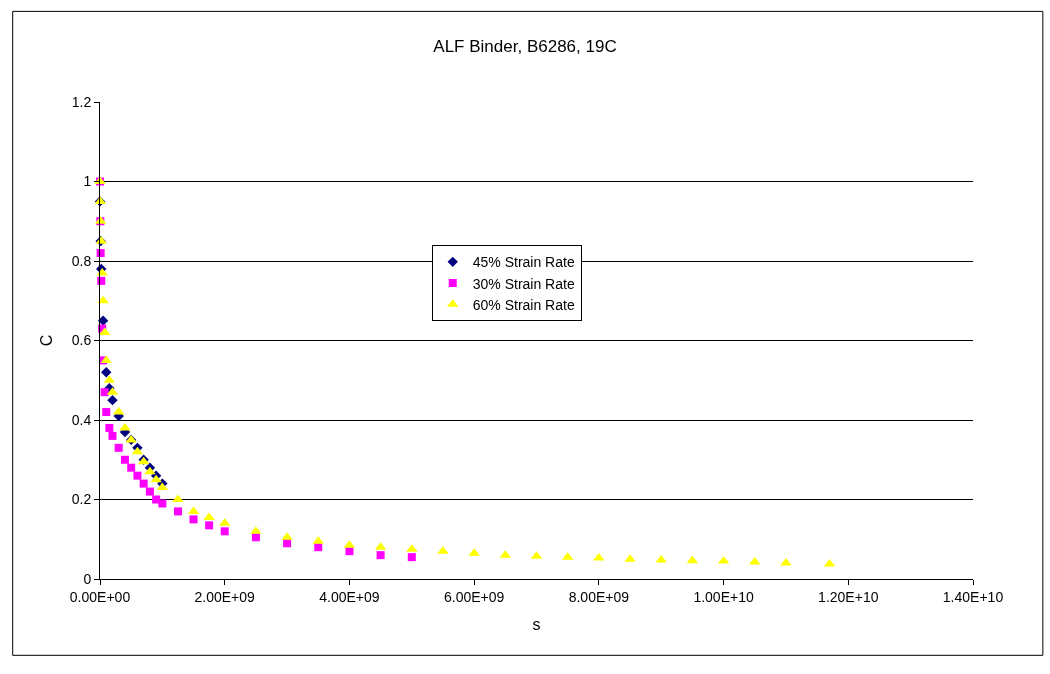 The image size is (1050, 674). I want to click on y-tick-label: 0.8, so click(81, 260).